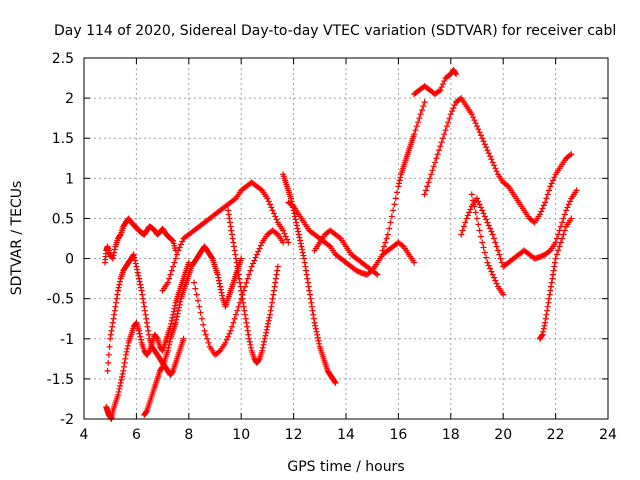 The width and height of the screenshot is (640, 480). I want to click on x-tick-label: 8, so click(188, 435).